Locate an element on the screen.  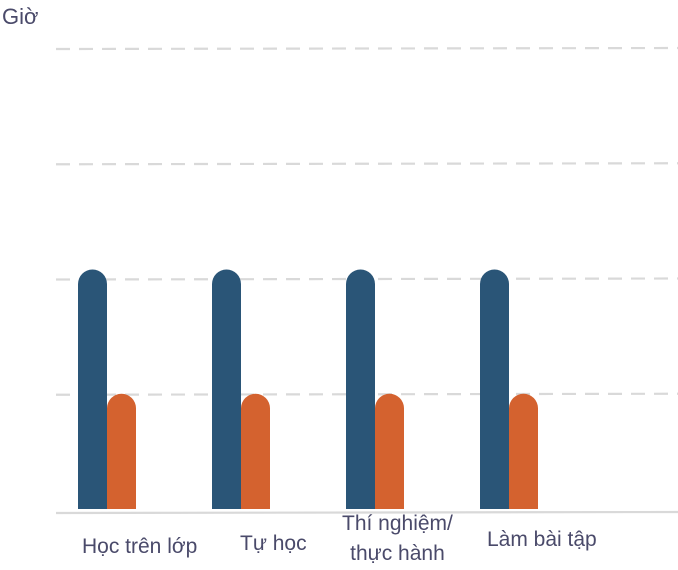
y-axis-title: Giờ is located at coordinates (20, 16).